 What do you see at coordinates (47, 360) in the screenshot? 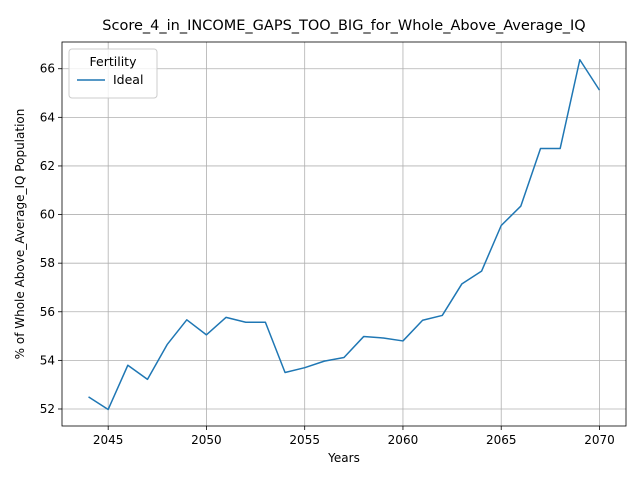
I see `y-tick-label: 54` at bounding box center [47, 360].